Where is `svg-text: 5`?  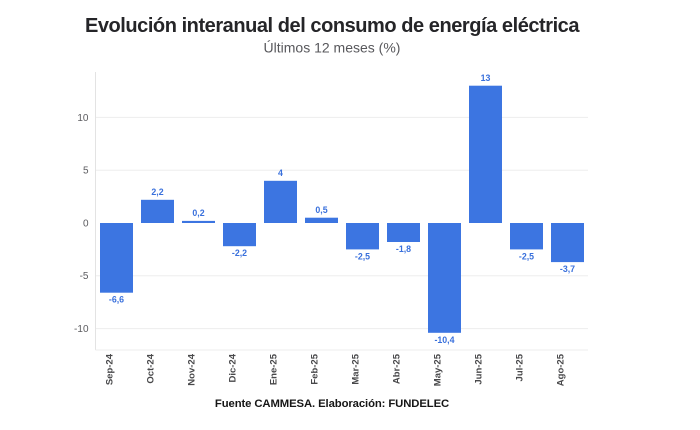 svg-text: 5 is located at coordinates (86, 171).